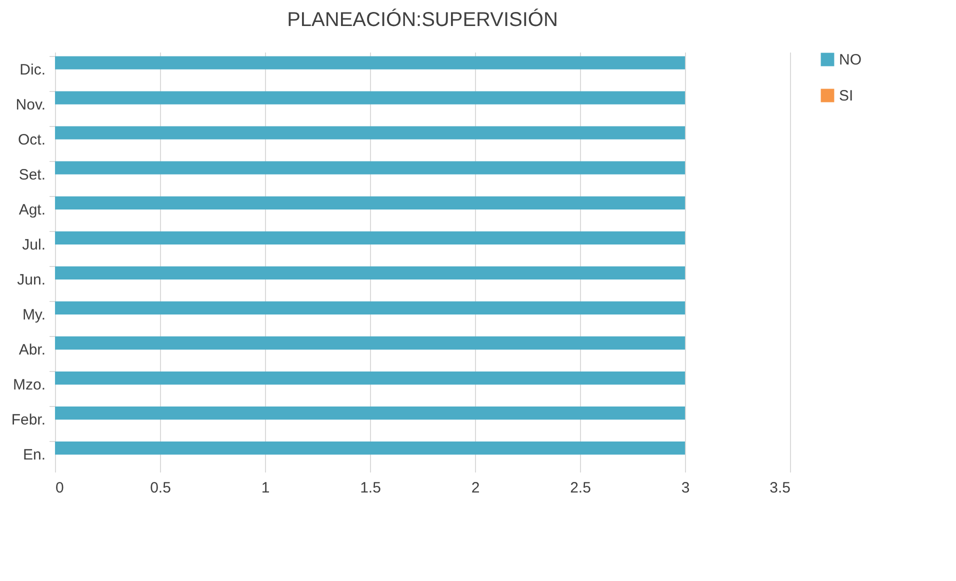 This screenshot has width=956, height=581. Describe the element at coordinates (846, 96) in the screenshot. I see `legend-label: SI` at that location.